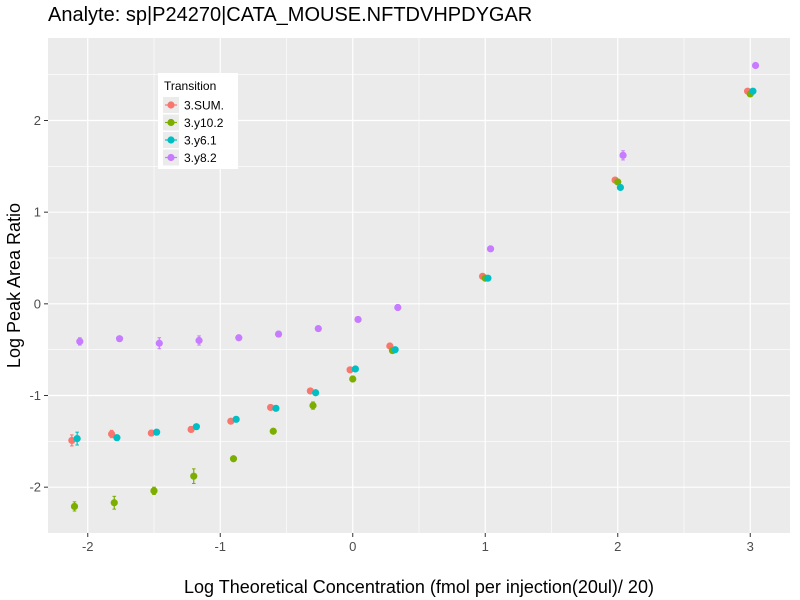 The width and height of the screenshot is (800, 600). What do you see at coordinates (204, 106) in the screenshot?
I see `legend-label: 3.SUM.` at bounding box center [204, 106].